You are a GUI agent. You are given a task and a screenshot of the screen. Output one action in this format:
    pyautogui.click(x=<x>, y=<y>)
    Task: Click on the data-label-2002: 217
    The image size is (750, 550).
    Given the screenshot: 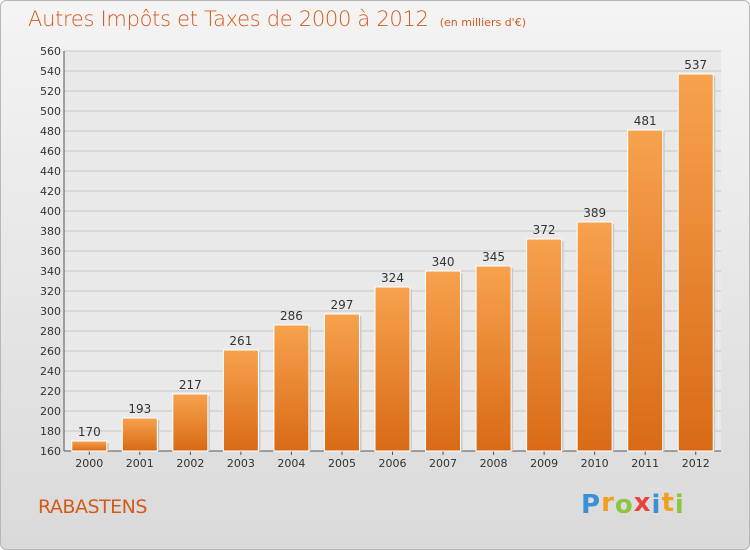 What is the action you would take?
    pyautogui.click(x=190, y=385)
    